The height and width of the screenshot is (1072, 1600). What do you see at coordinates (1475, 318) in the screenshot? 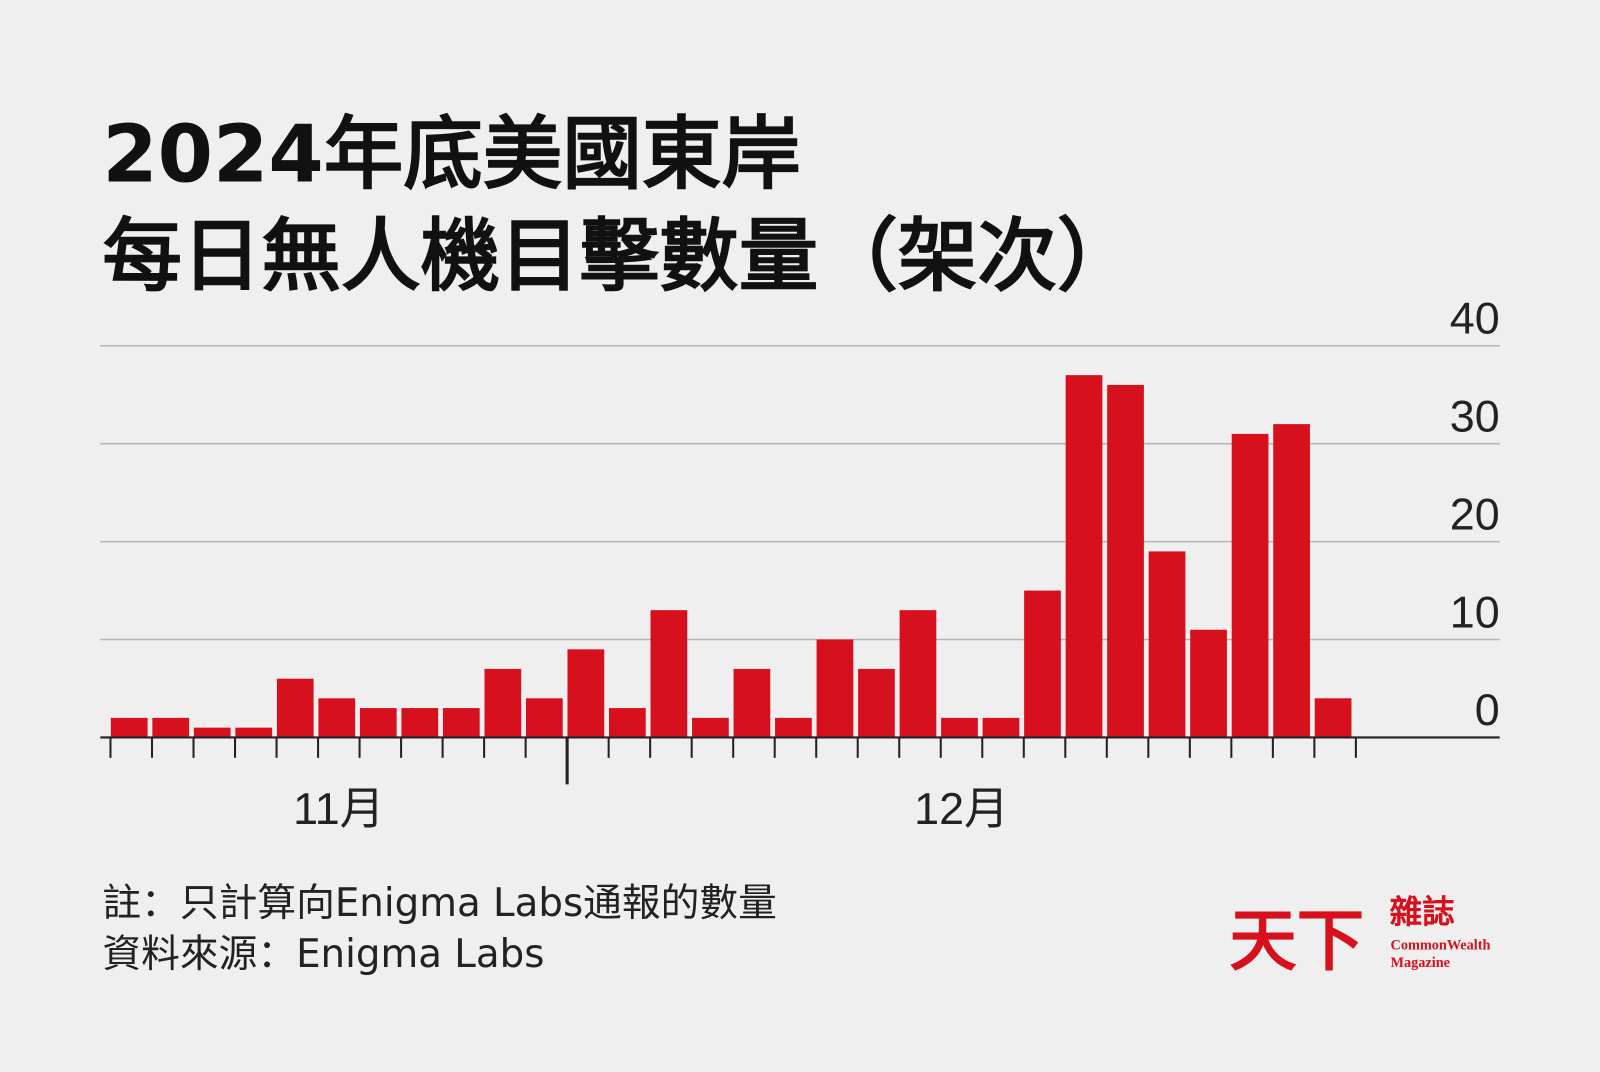
I see `y-tick-label: 40` at bounding box center [1475, 318].